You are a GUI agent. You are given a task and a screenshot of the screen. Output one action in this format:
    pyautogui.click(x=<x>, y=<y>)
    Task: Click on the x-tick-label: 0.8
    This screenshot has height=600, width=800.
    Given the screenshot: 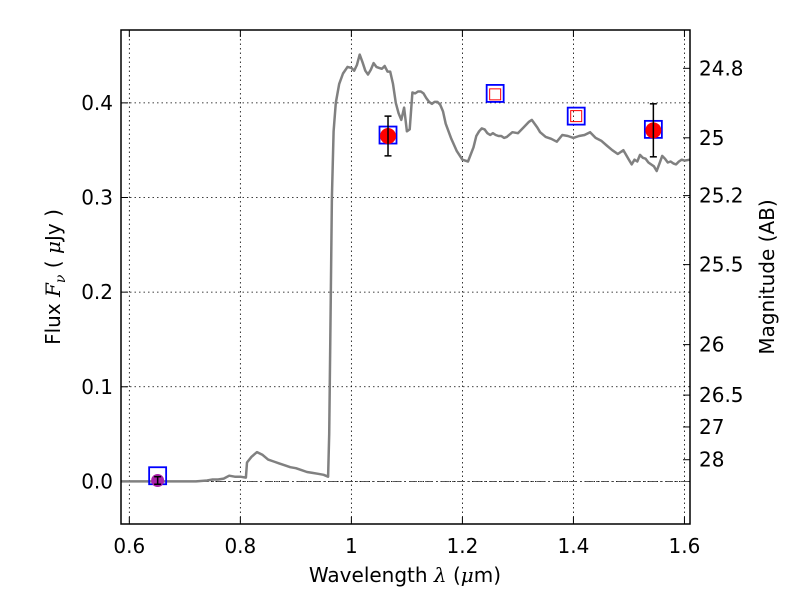 What is the action you would take?
    pyautogui.click(x=240, y=546)
    